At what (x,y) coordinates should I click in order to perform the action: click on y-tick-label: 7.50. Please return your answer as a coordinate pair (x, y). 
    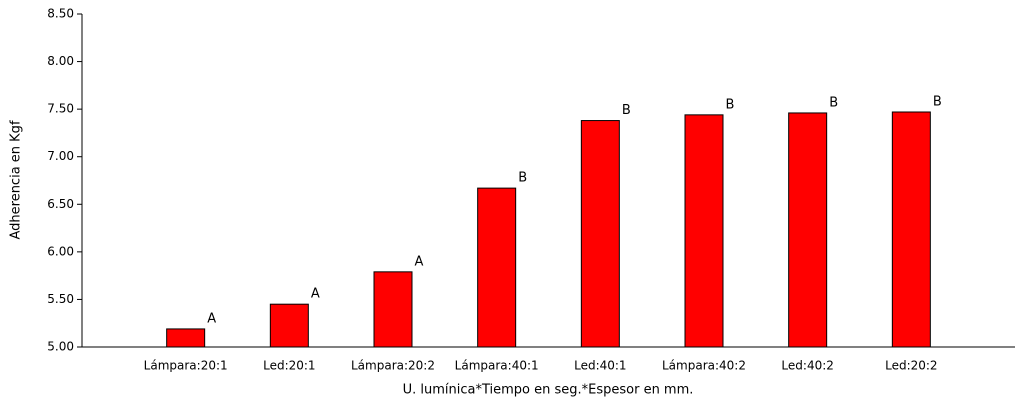
    Looking at the image, I should click on (60, 109).